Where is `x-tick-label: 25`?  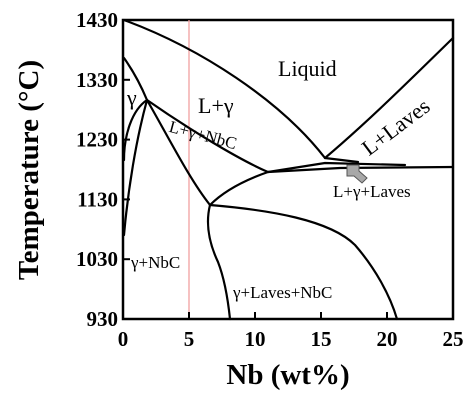 x-tick-label: 25 is located at coordinates (453, 339).